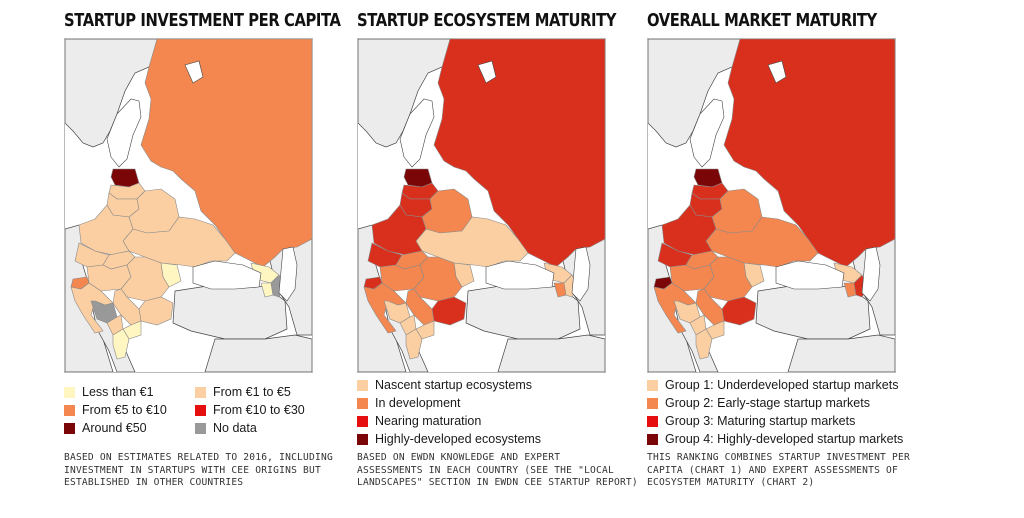  What do you see at coordinates (767, 403) in the screenshot?
I see `legend-label: Group 2: Early-stage startup markets` at bounding box center [767, 403].